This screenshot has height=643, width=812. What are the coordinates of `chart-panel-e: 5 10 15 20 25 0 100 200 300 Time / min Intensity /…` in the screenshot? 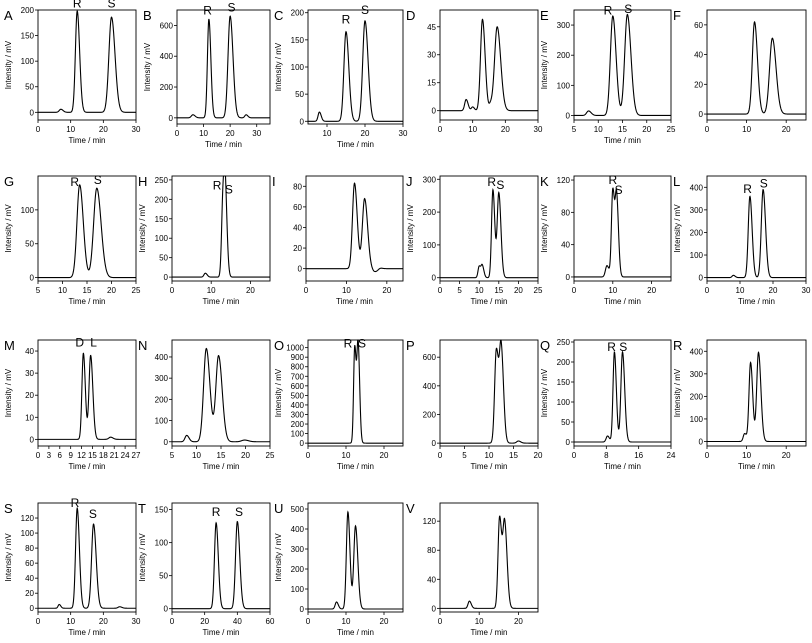 It's located at (608, 73).